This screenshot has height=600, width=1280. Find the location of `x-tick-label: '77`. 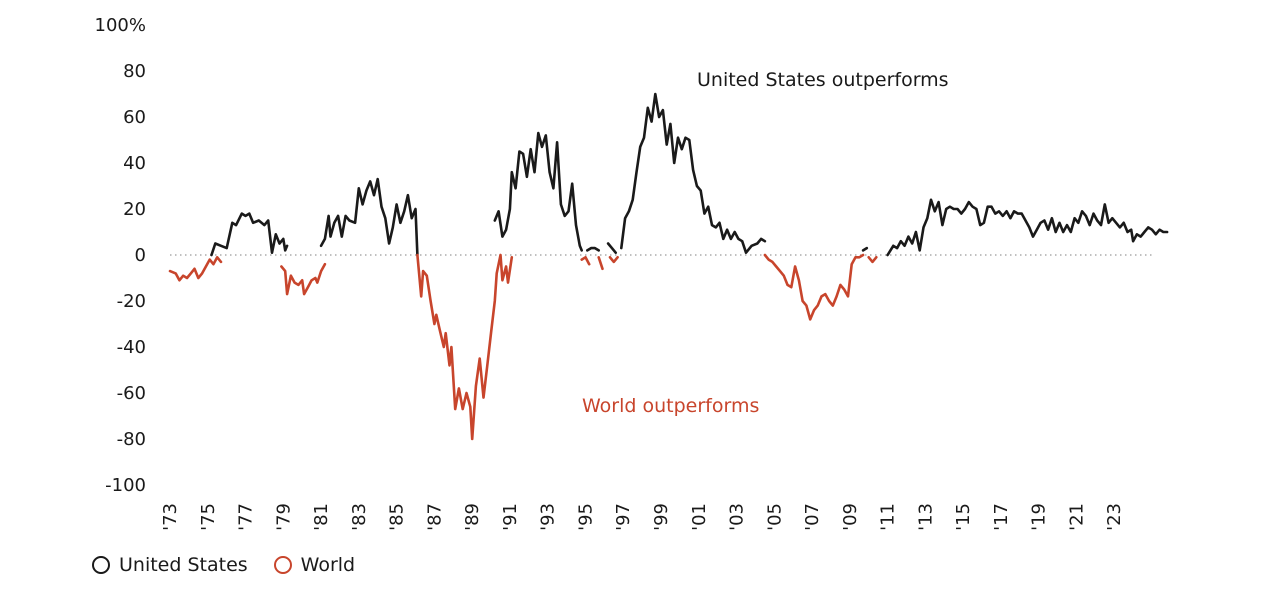

x-tick-label: '77 is located at coordinates (246, 517).